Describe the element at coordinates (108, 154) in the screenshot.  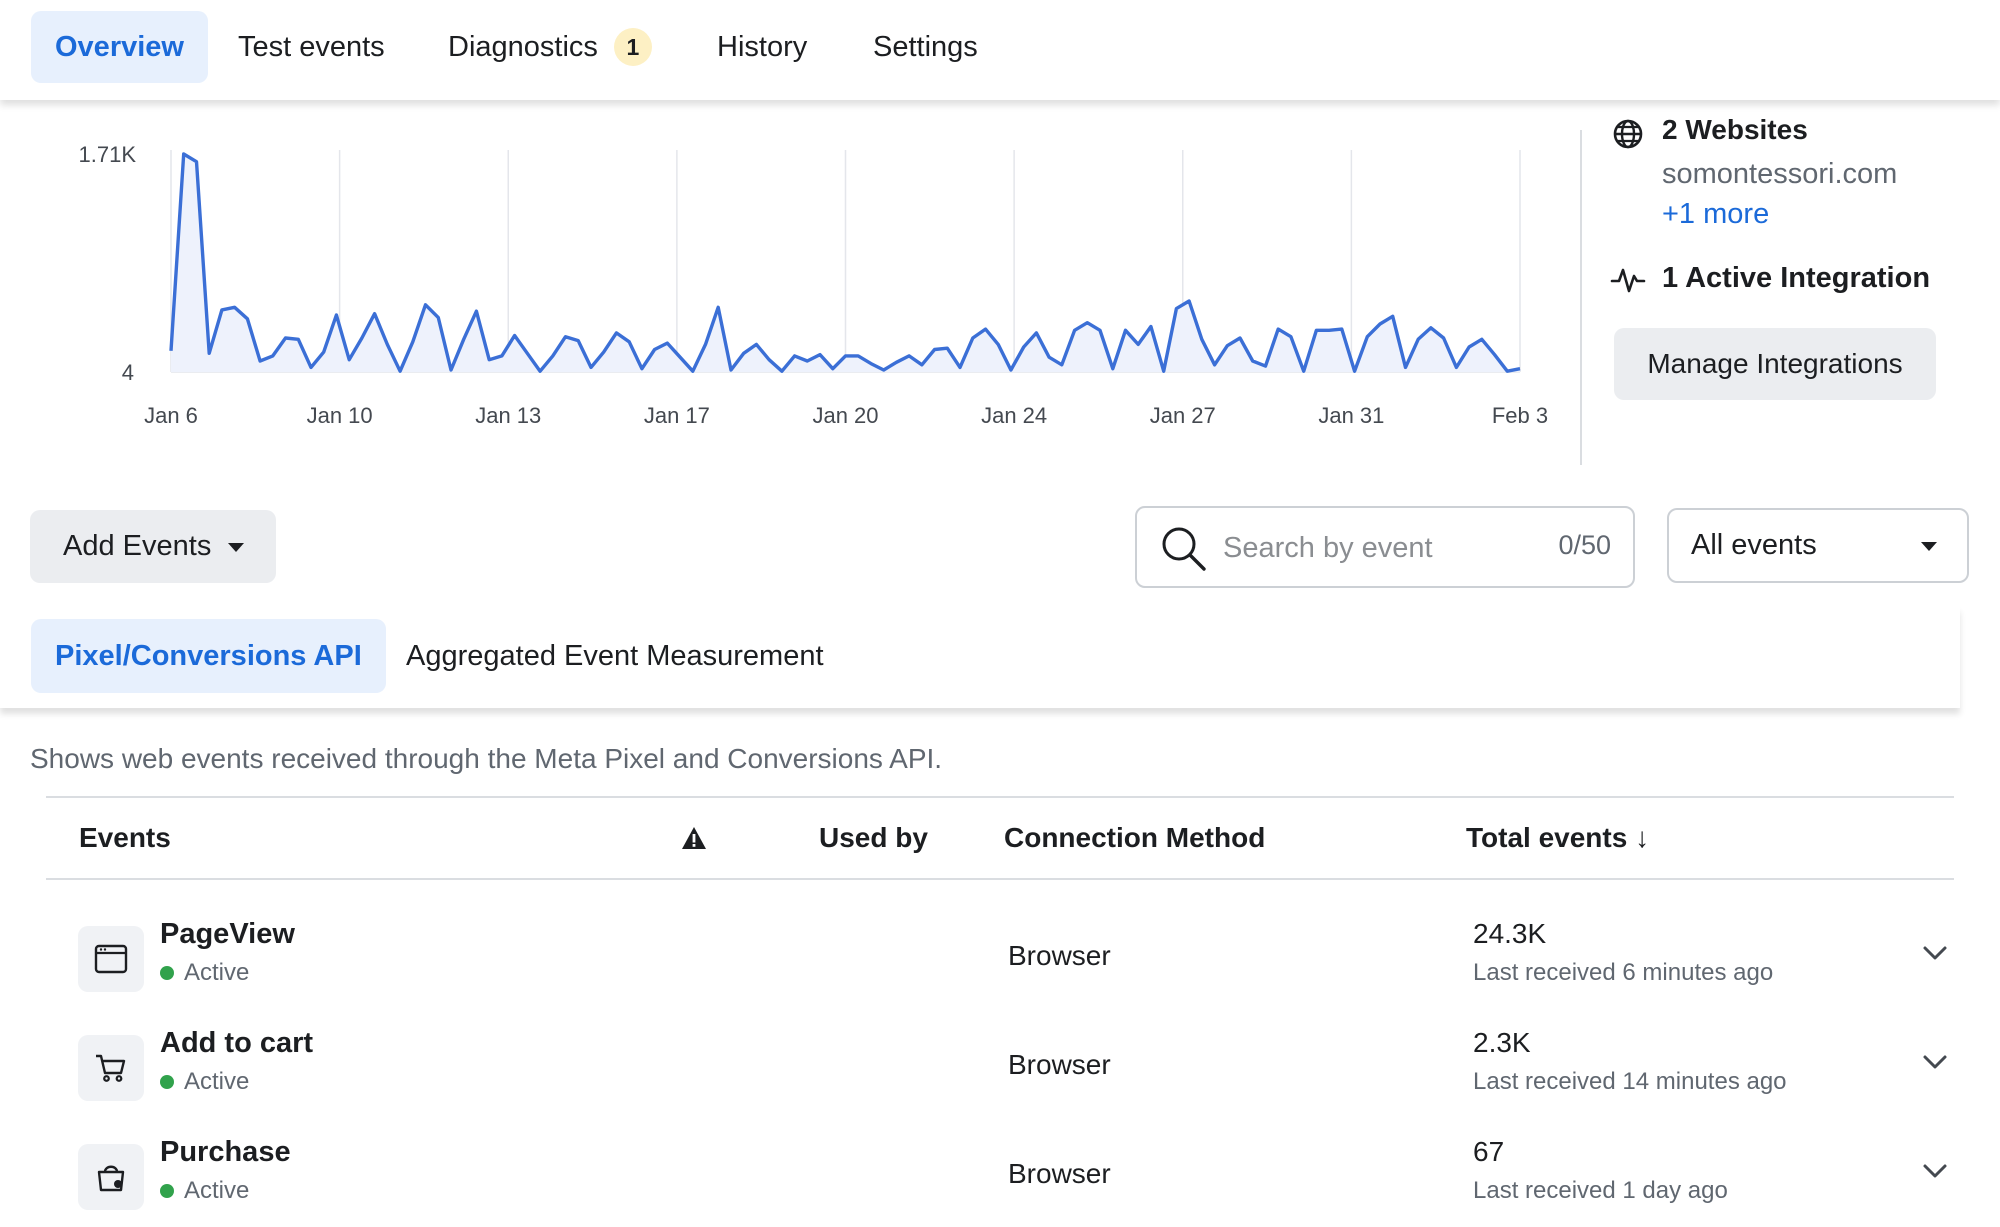
I see `y-tick-label: 1.71K` at that location.